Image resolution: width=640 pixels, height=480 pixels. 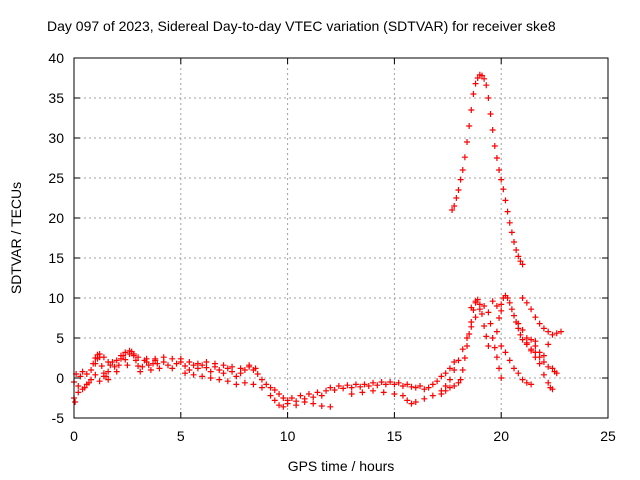 What do you see at coordinates (501, 436) in the screenshot?
I see `x-tick-label: 20` at bounding box center [501, 436].